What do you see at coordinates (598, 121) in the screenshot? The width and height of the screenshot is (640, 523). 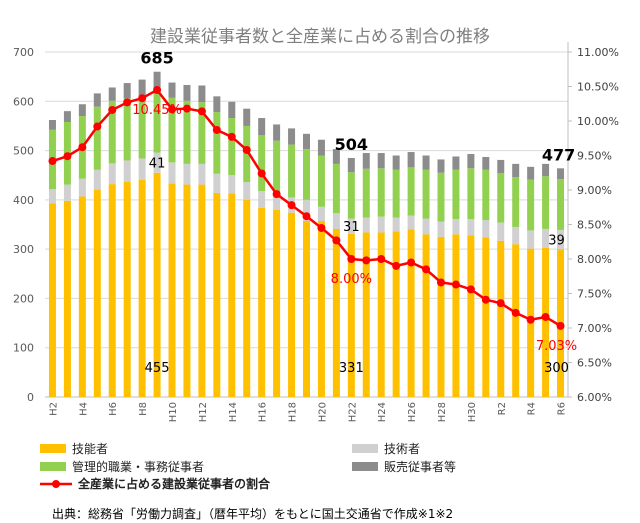 I see `y-tick-label-right: 10.00%` at bounding box center [598, 121].